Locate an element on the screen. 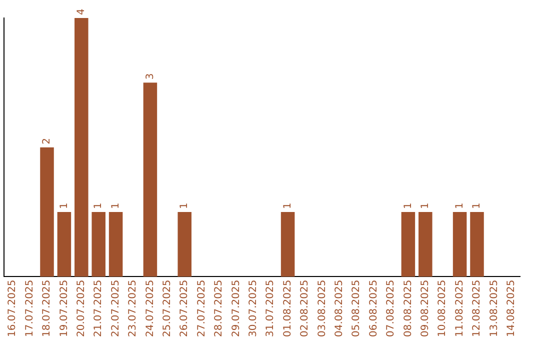  x-tick-label: 20.07.2025 is located at coordinates (81, 309).